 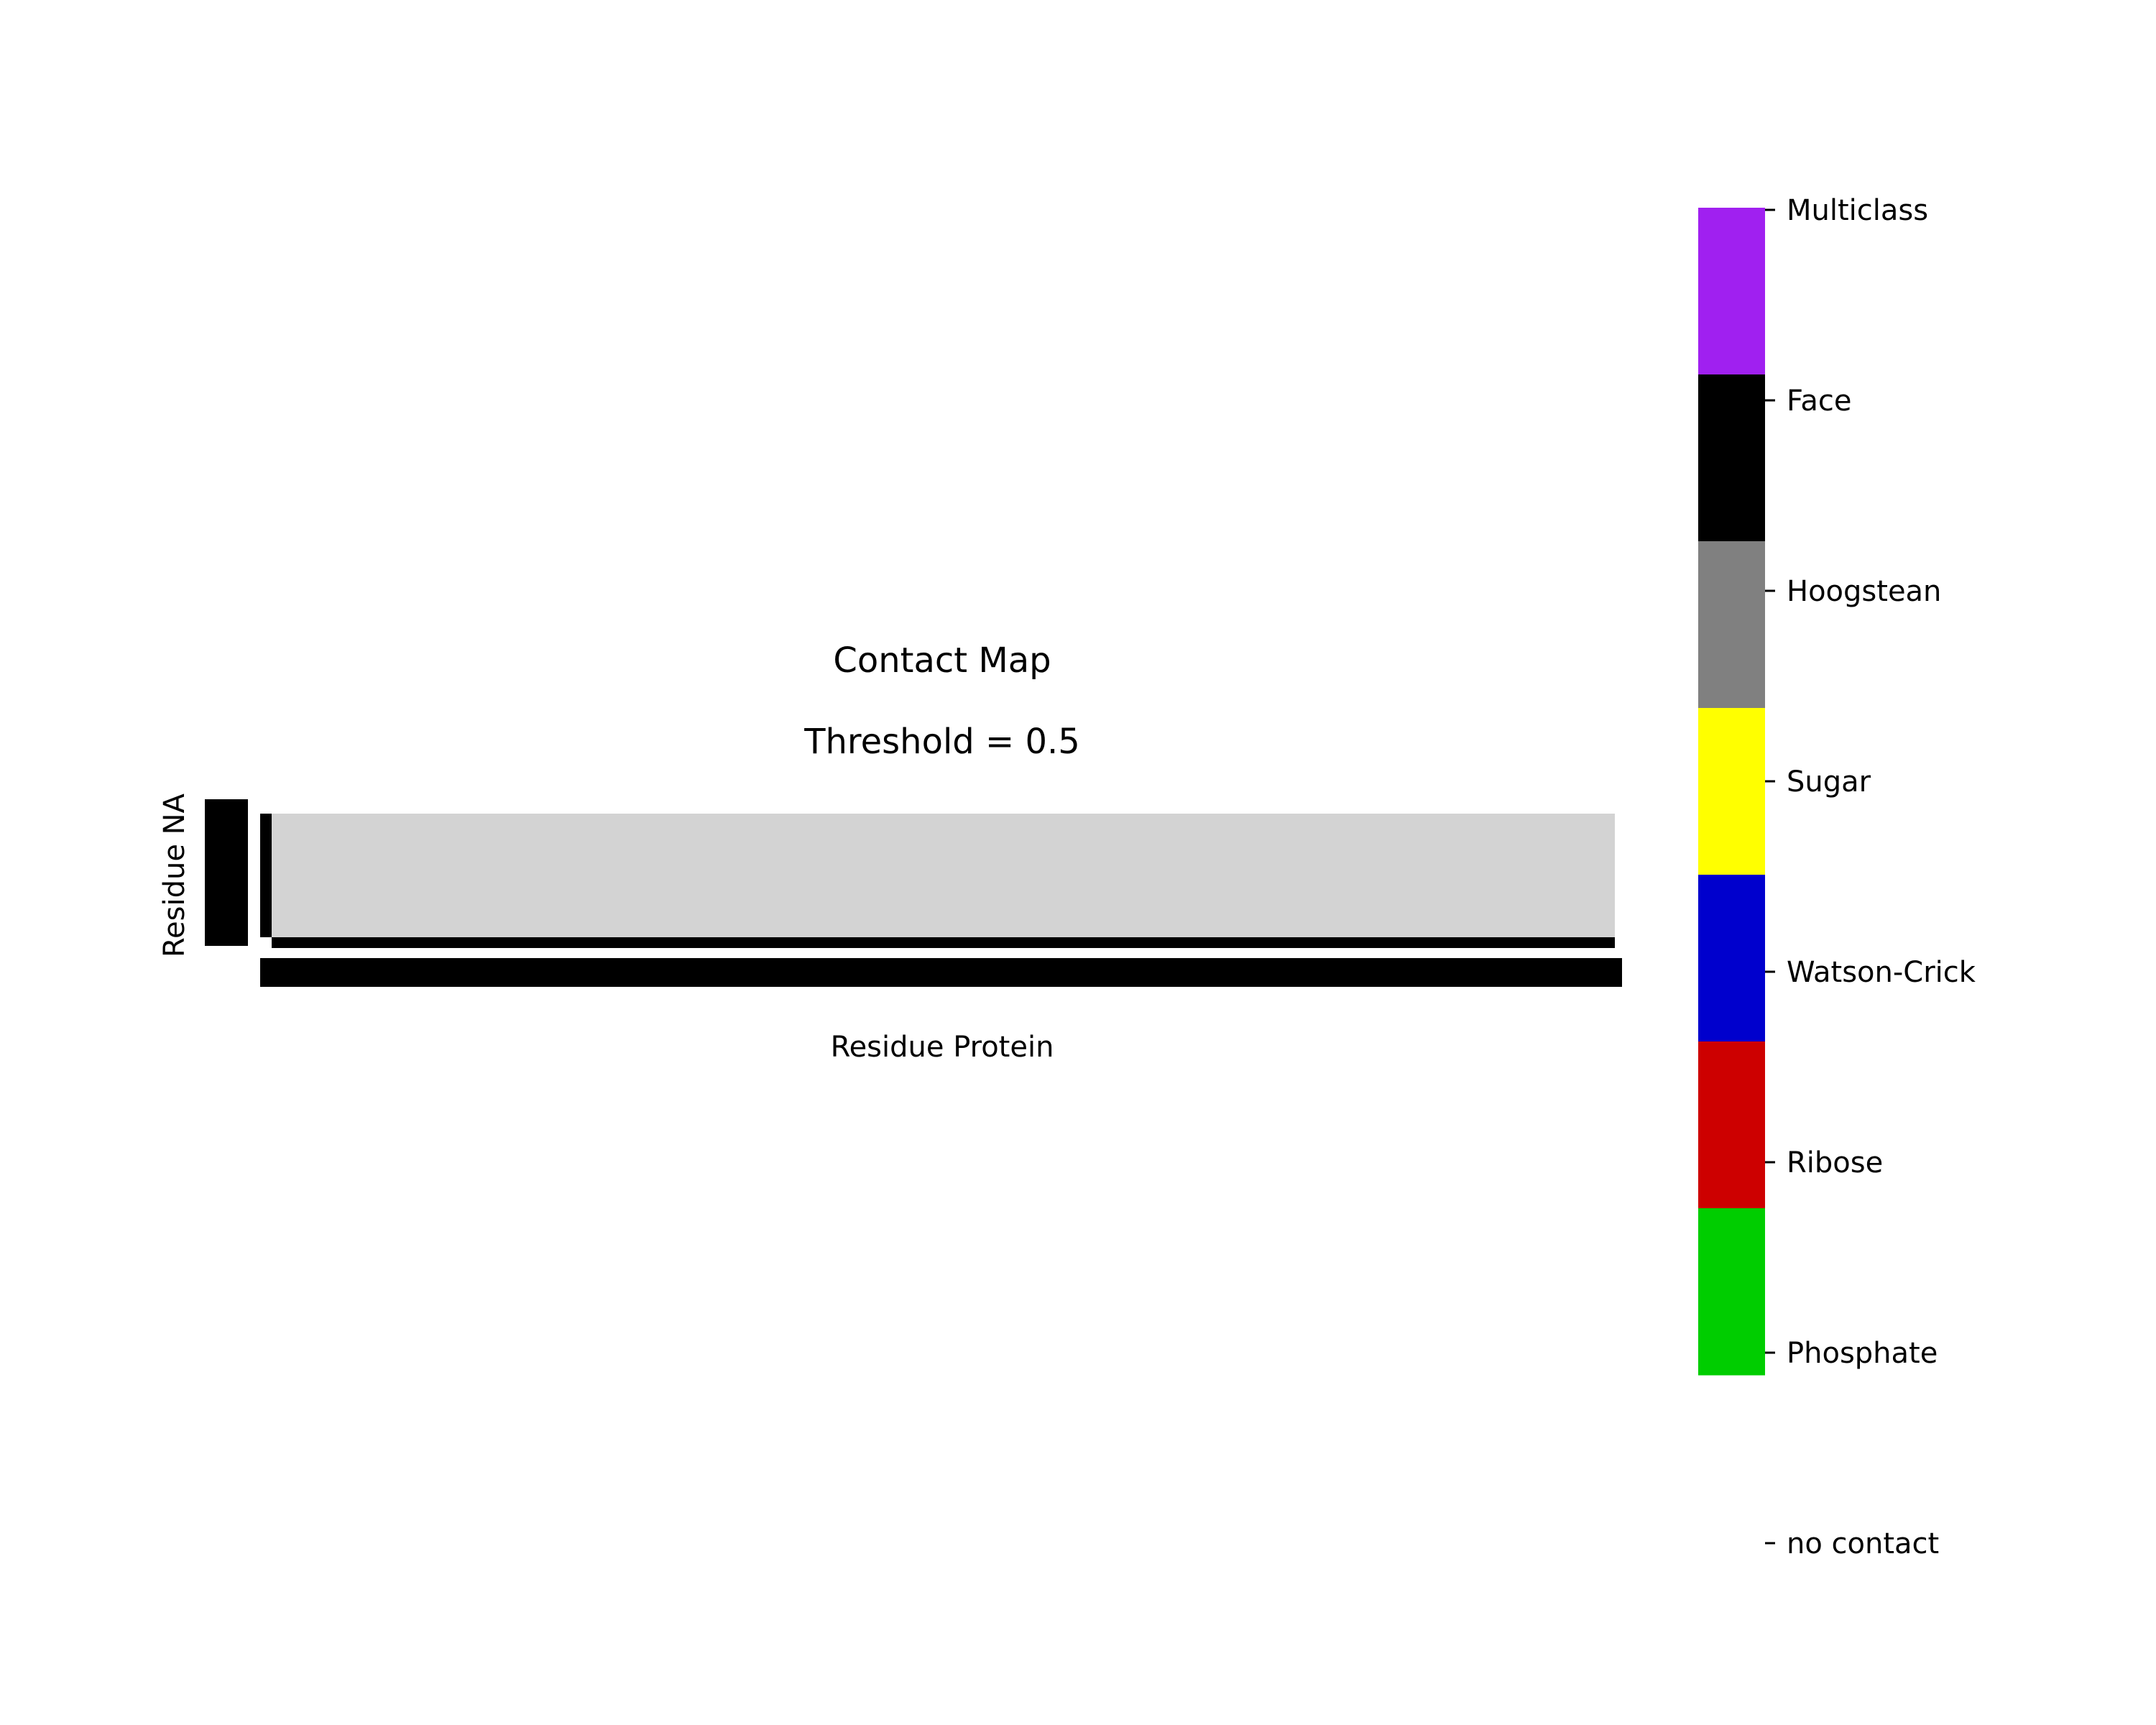 I want to click on x-tick-label-band, so click(x=941, y=972).